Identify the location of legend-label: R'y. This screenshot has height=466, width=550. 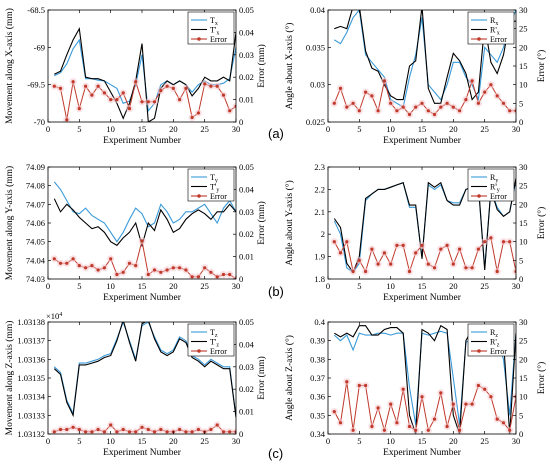
(495, 188).